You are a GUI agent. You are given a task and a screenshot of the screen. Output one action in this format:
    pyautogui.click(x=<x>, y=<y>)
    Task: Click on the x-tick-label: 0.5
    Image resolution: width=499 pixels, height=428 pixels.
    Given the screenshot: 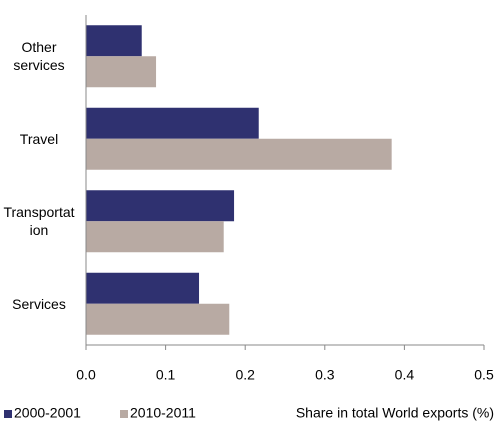 What is the action you would take?
    pyautogui.click(x=484, y=375)
    